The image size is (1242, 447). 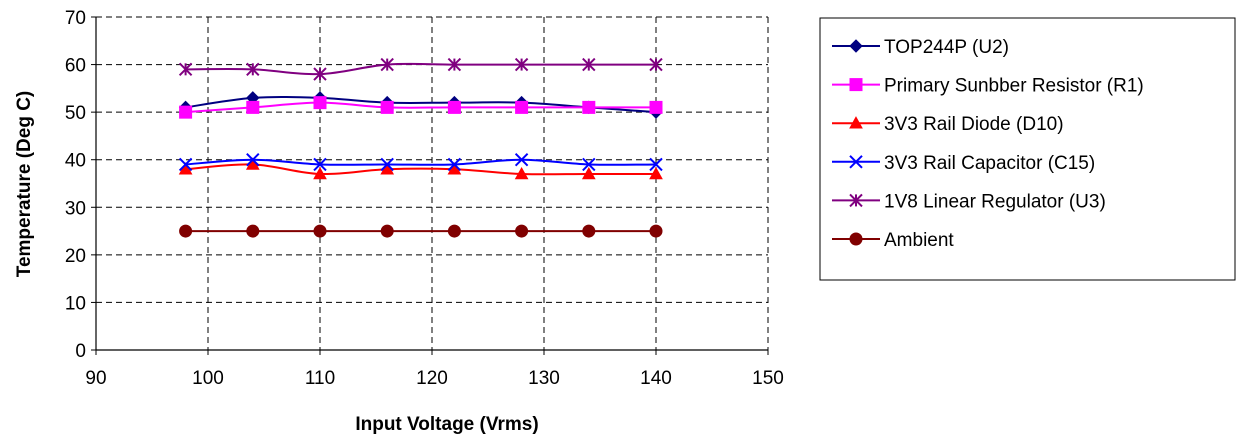 What do you see at coordinates (75, 113) in the screenshot?
I see `y-tick-label: 50` at bounding box center [75, 113].